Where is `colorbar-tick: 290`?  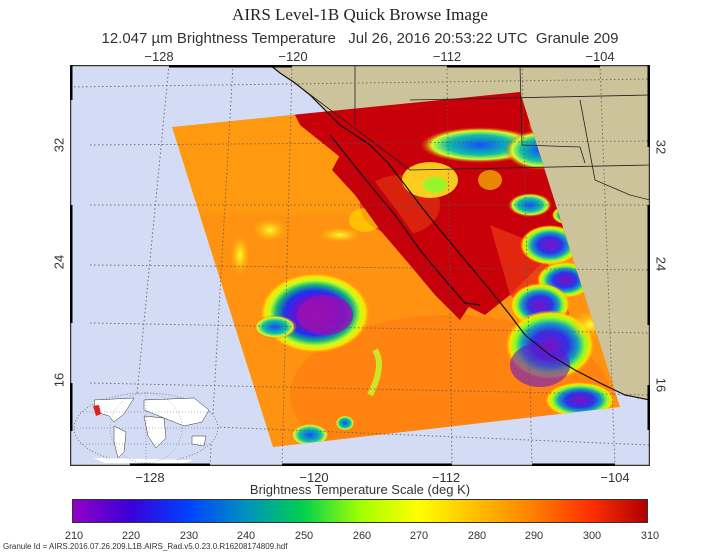
colorbar-tick: 290 is located at coordinates (534, 536).